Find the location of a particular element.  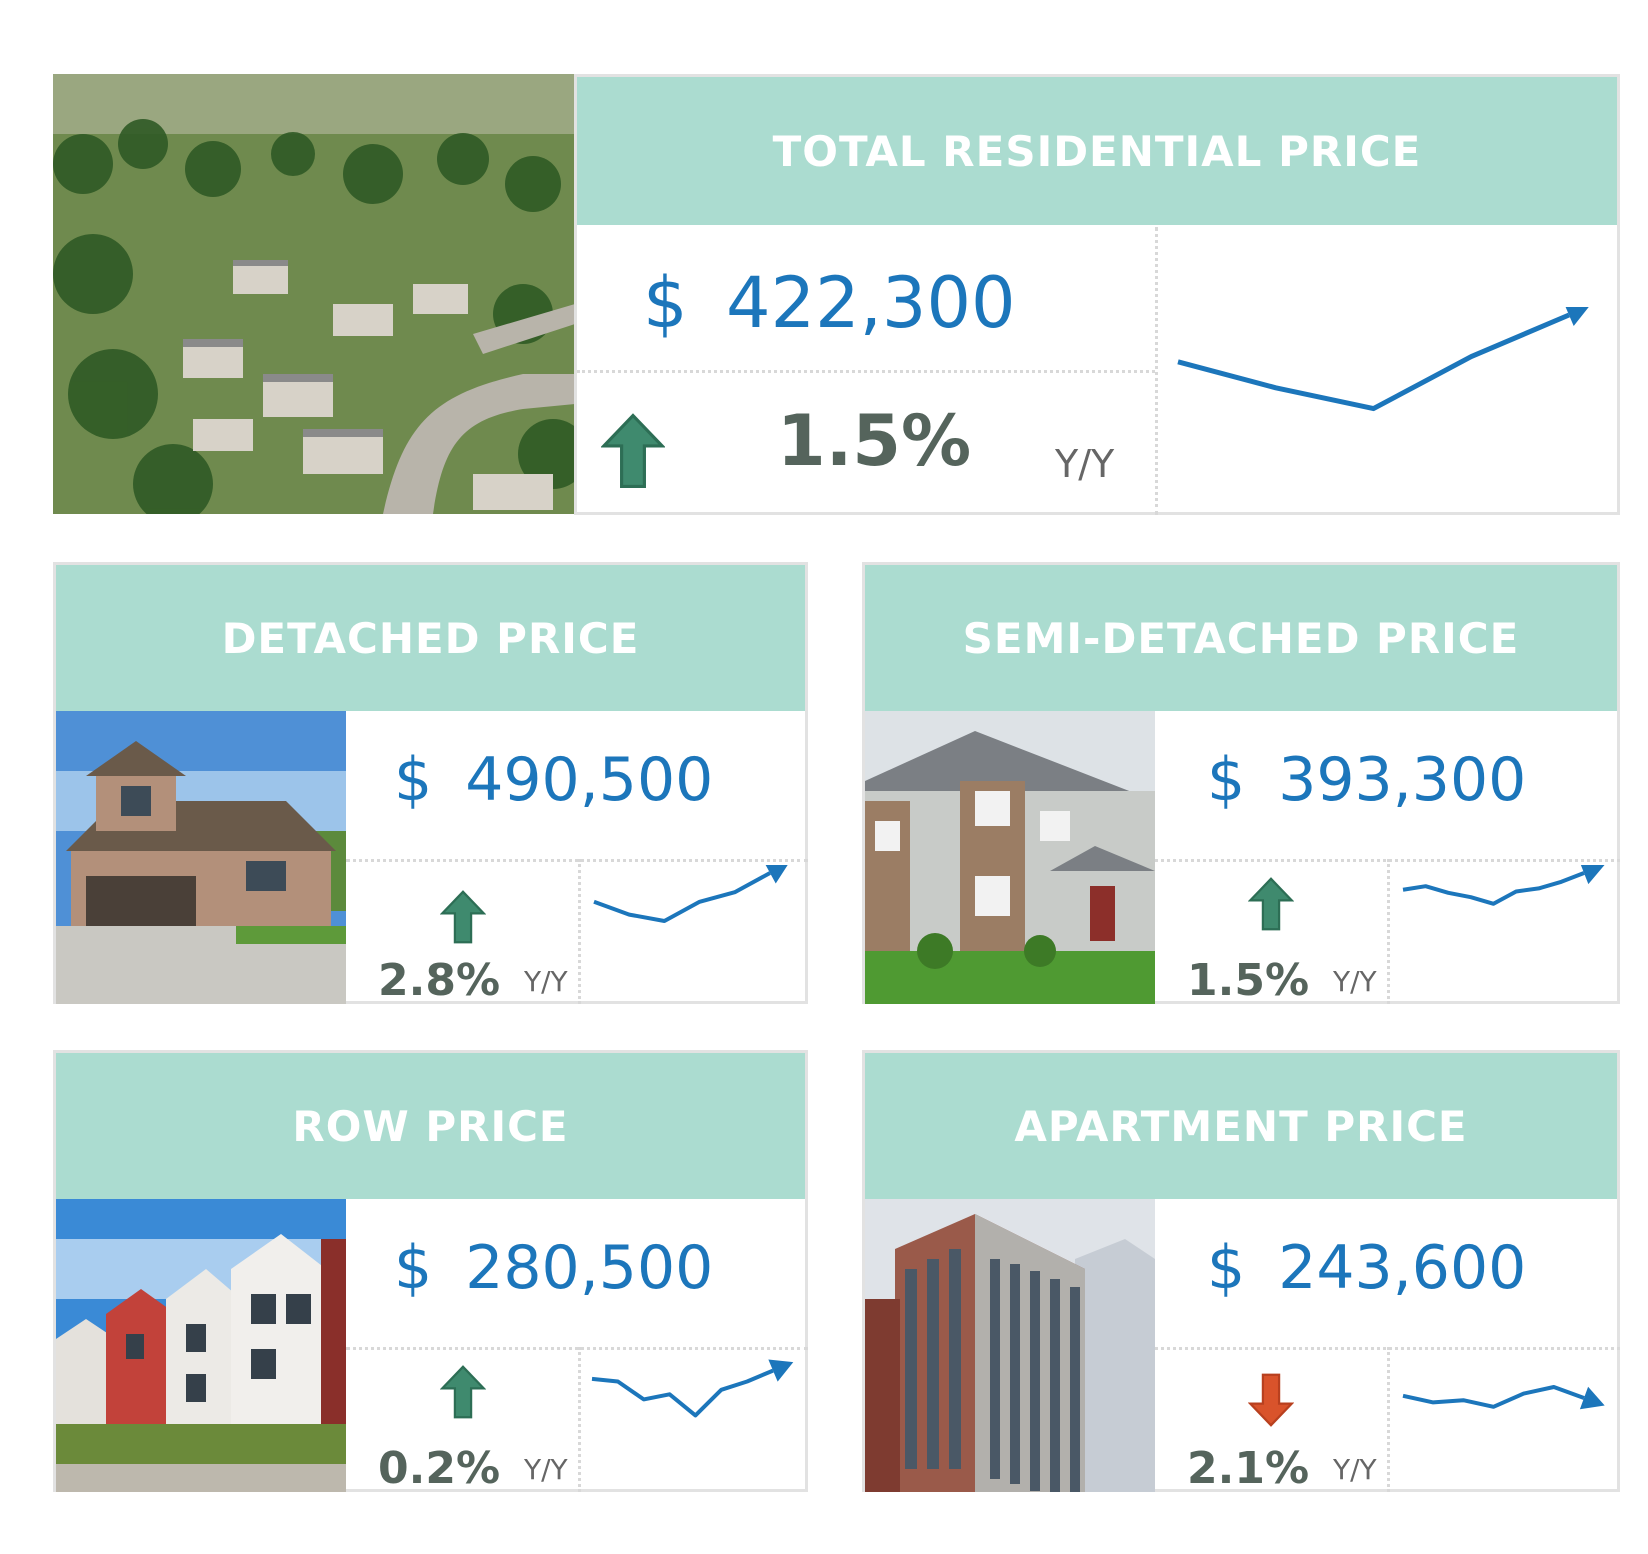

row-title: ROW PRICE is located at coordinates (430, 1126).